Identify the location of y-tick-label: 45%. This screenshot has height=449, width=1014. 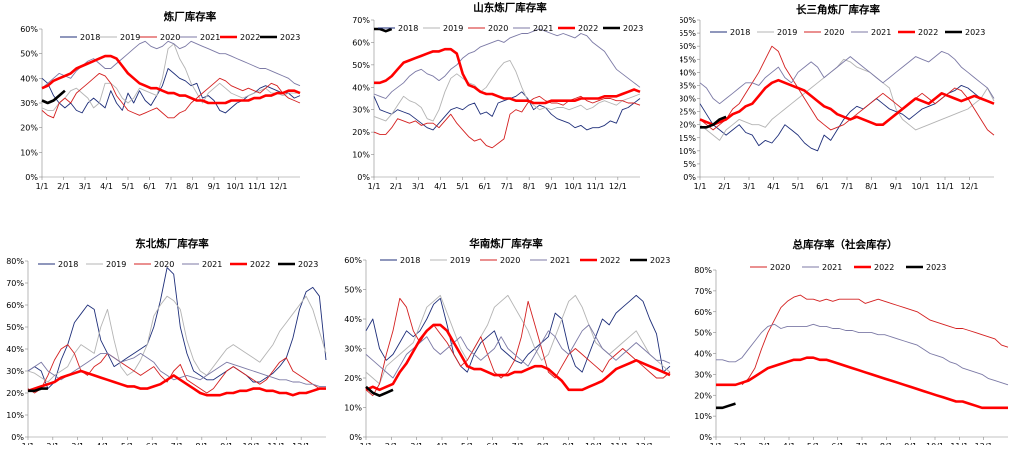
(688, 59).